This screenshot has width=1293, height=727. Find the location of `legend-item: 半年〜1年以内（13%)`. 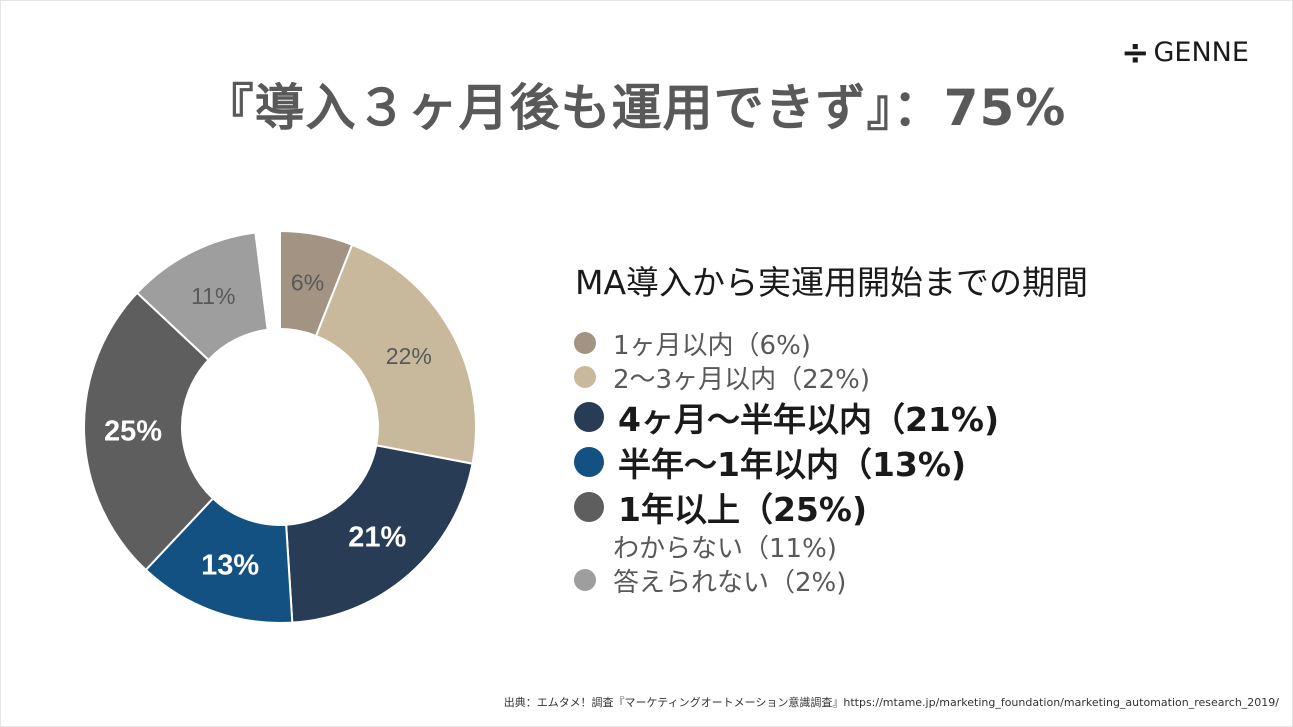

legend-item: 半年〜1年以内（13%) is located at coordinates (786, 461).